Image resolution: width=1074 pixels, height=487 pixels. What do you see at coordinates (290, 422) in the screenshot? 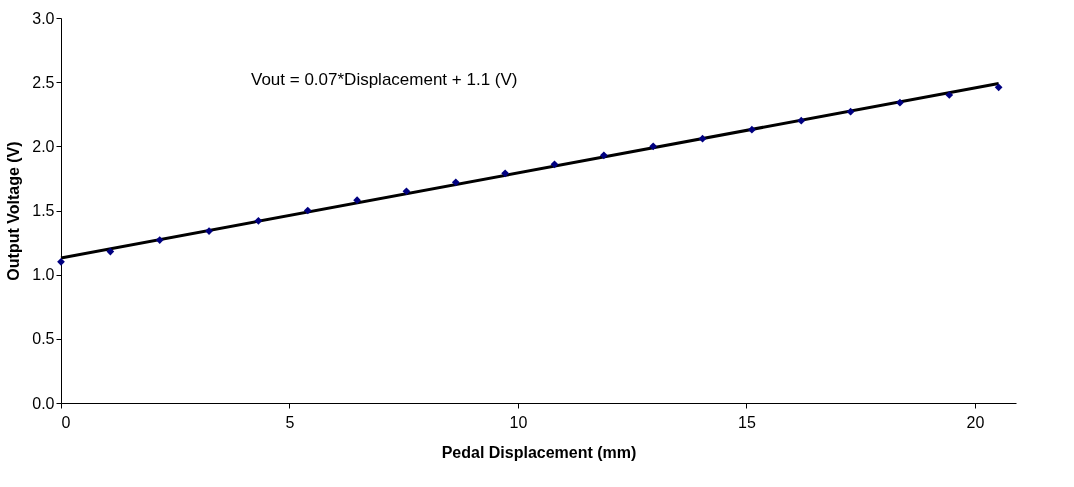
I see `x-tick-label: 5` at bounding box center [290, 422].